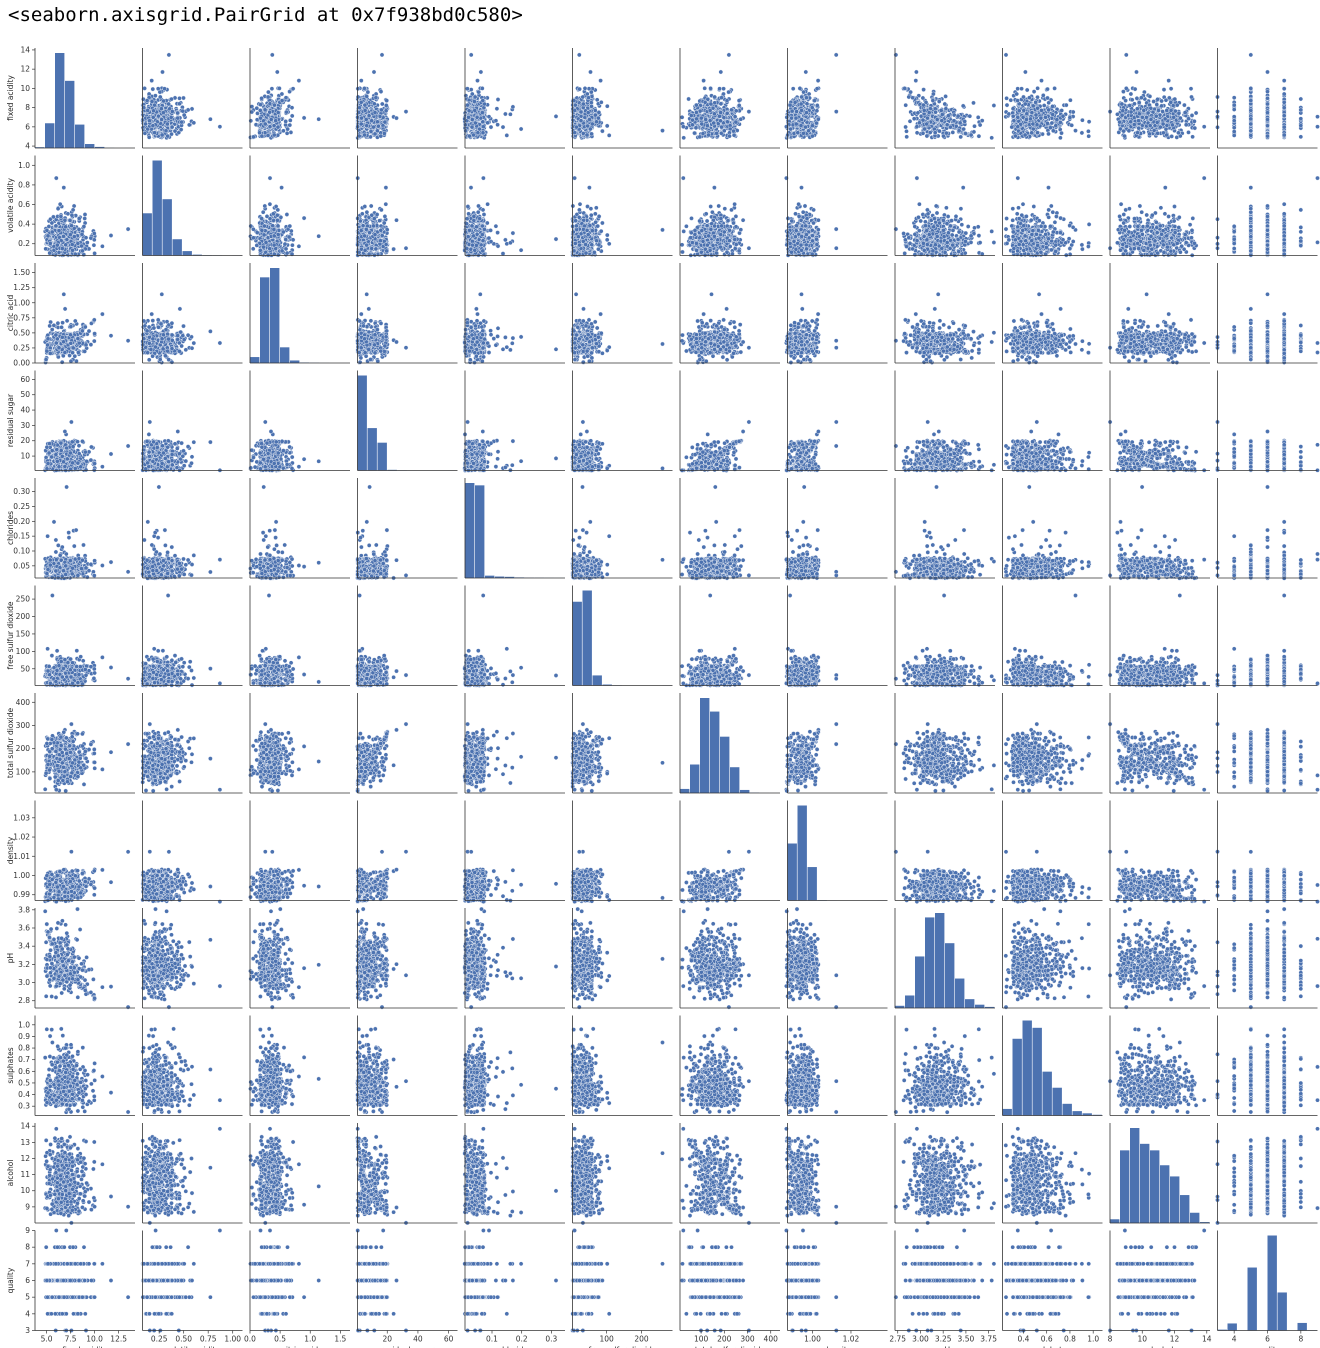  I want to click on y-tick-label: 12, so click(25, 69).